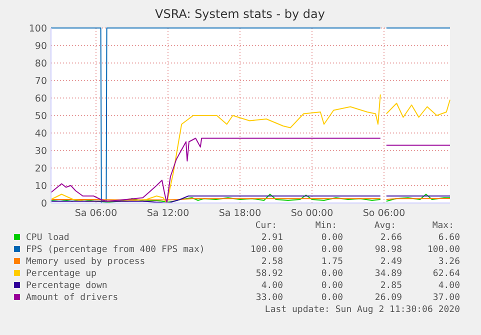 This screenshot has width=481, height=335. I want to click on text: 3.26, so click(449, 262).